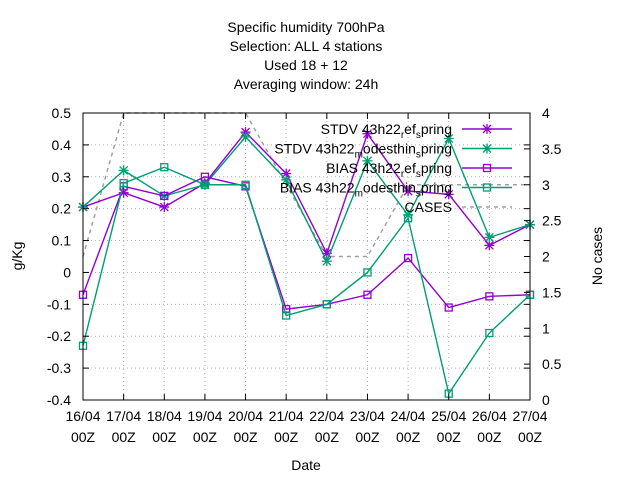  I want to click on legend-label: CASES, so click(428, 207).